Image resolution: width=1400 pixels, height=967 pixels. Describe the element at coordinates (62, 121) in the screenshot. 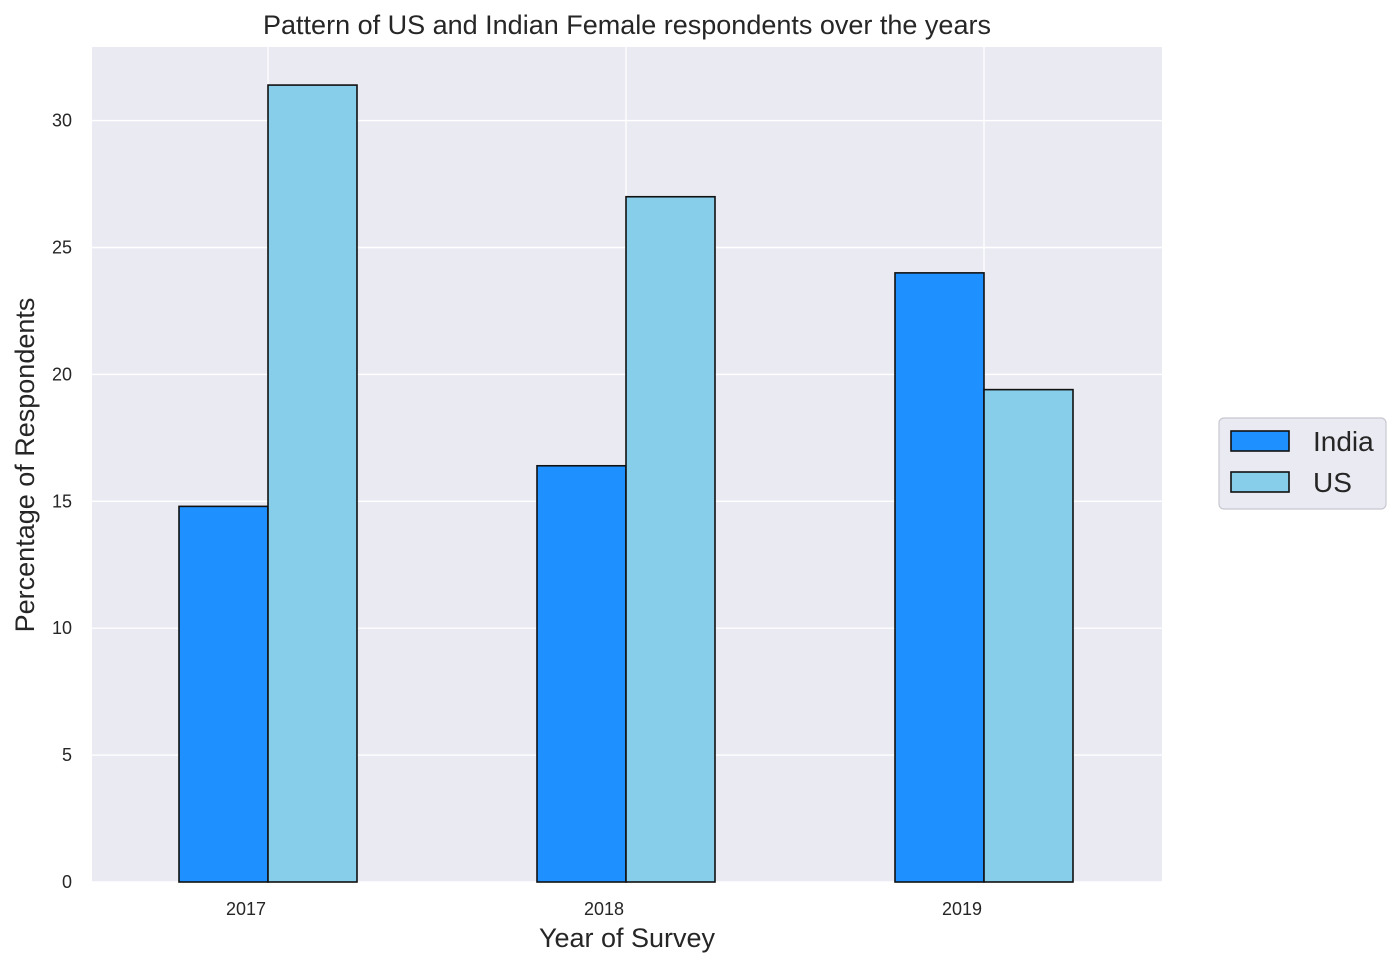

I see `y-tick-label: 30` at that location.